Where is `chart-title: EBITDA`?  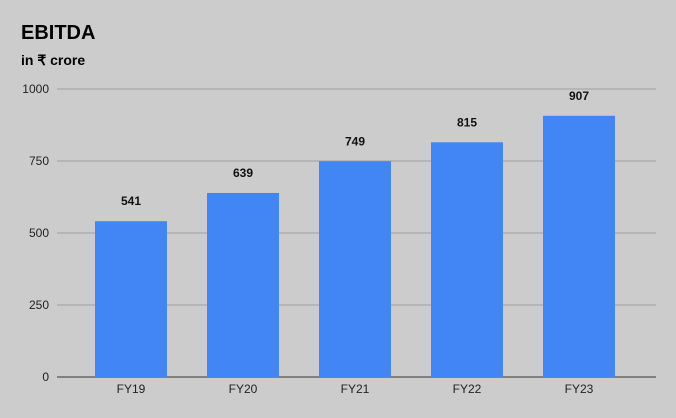 chart-title: EBITDA is located at coordinates (58, 33).